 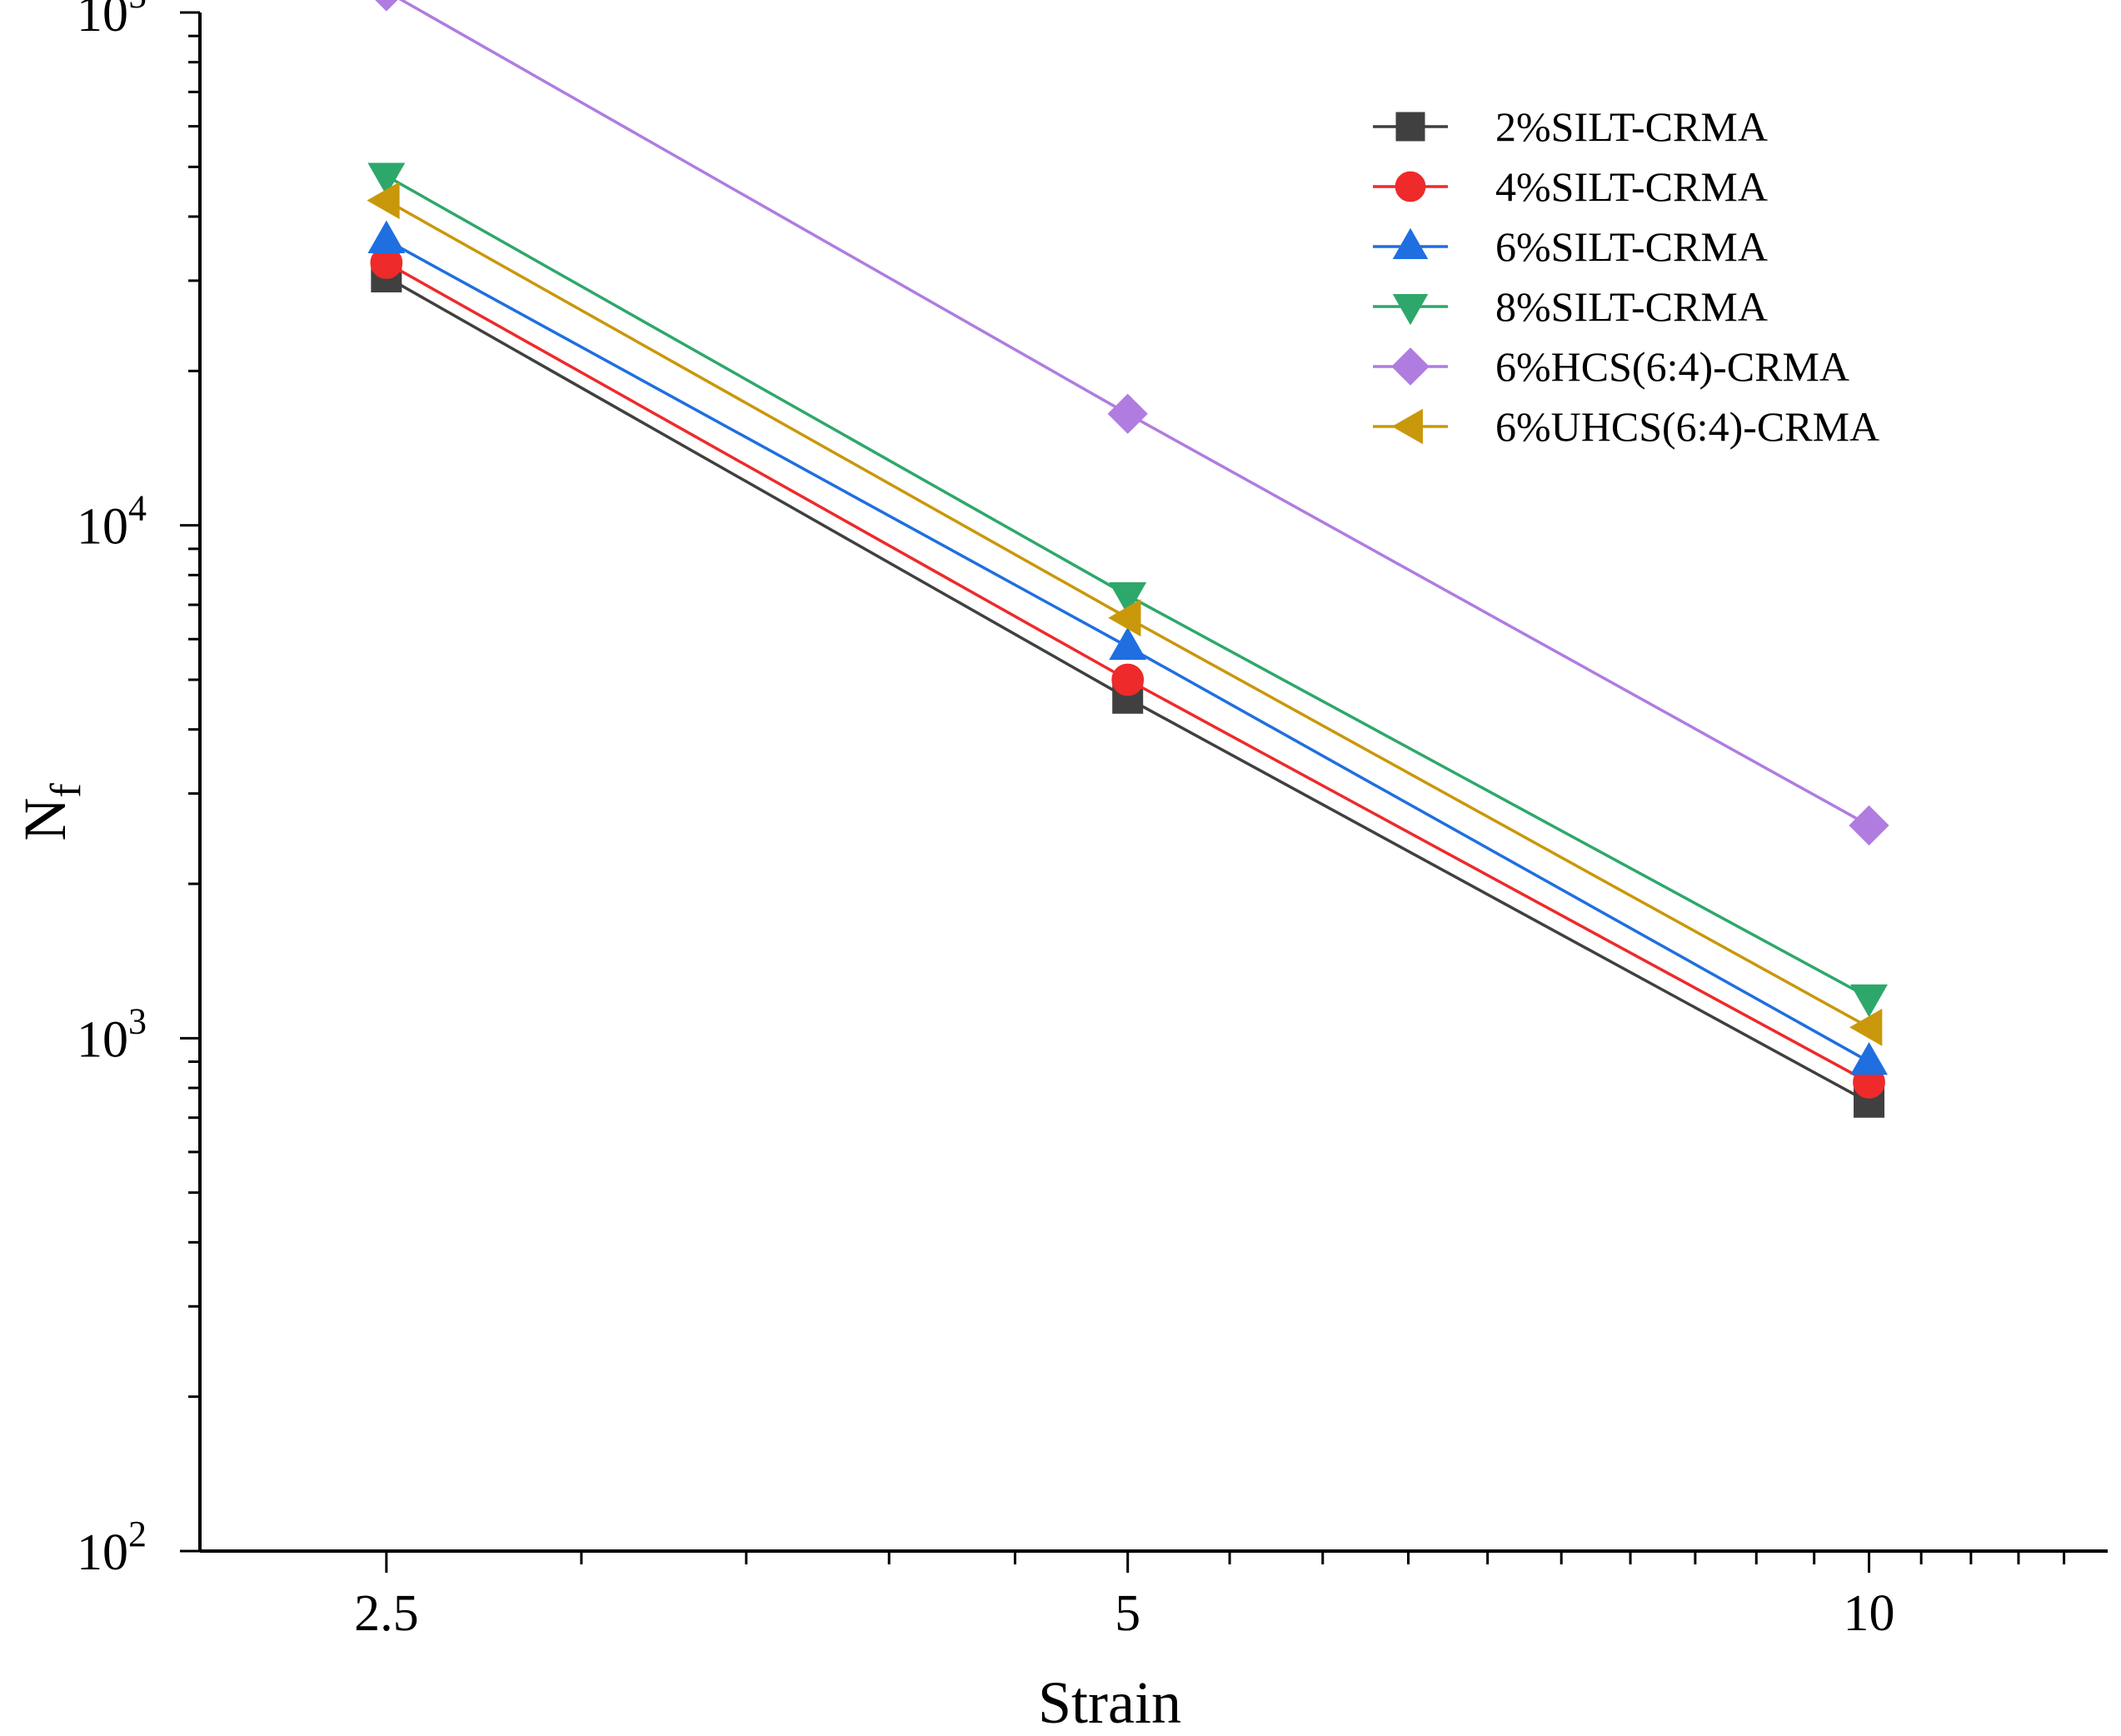 I want to click on x-tick-label: 10, so click(x=1869, y=1613).